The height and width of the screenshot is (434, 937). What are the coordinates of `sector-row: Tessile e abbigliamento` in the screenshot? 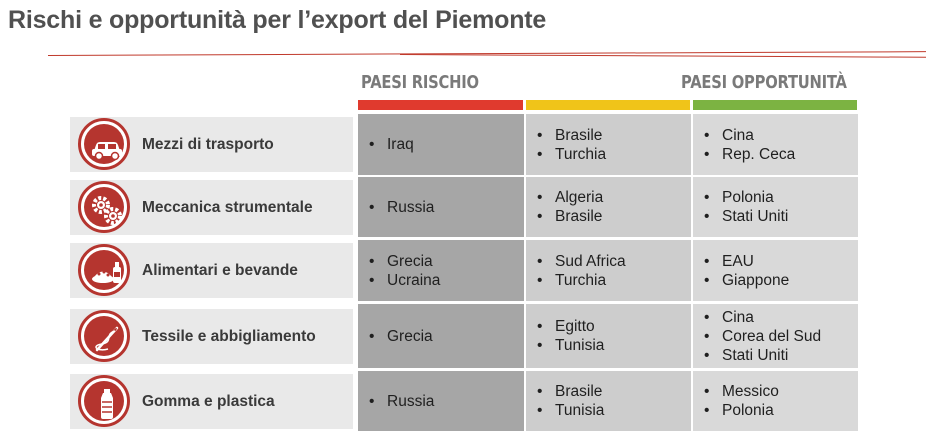 It's located at (211, 336).